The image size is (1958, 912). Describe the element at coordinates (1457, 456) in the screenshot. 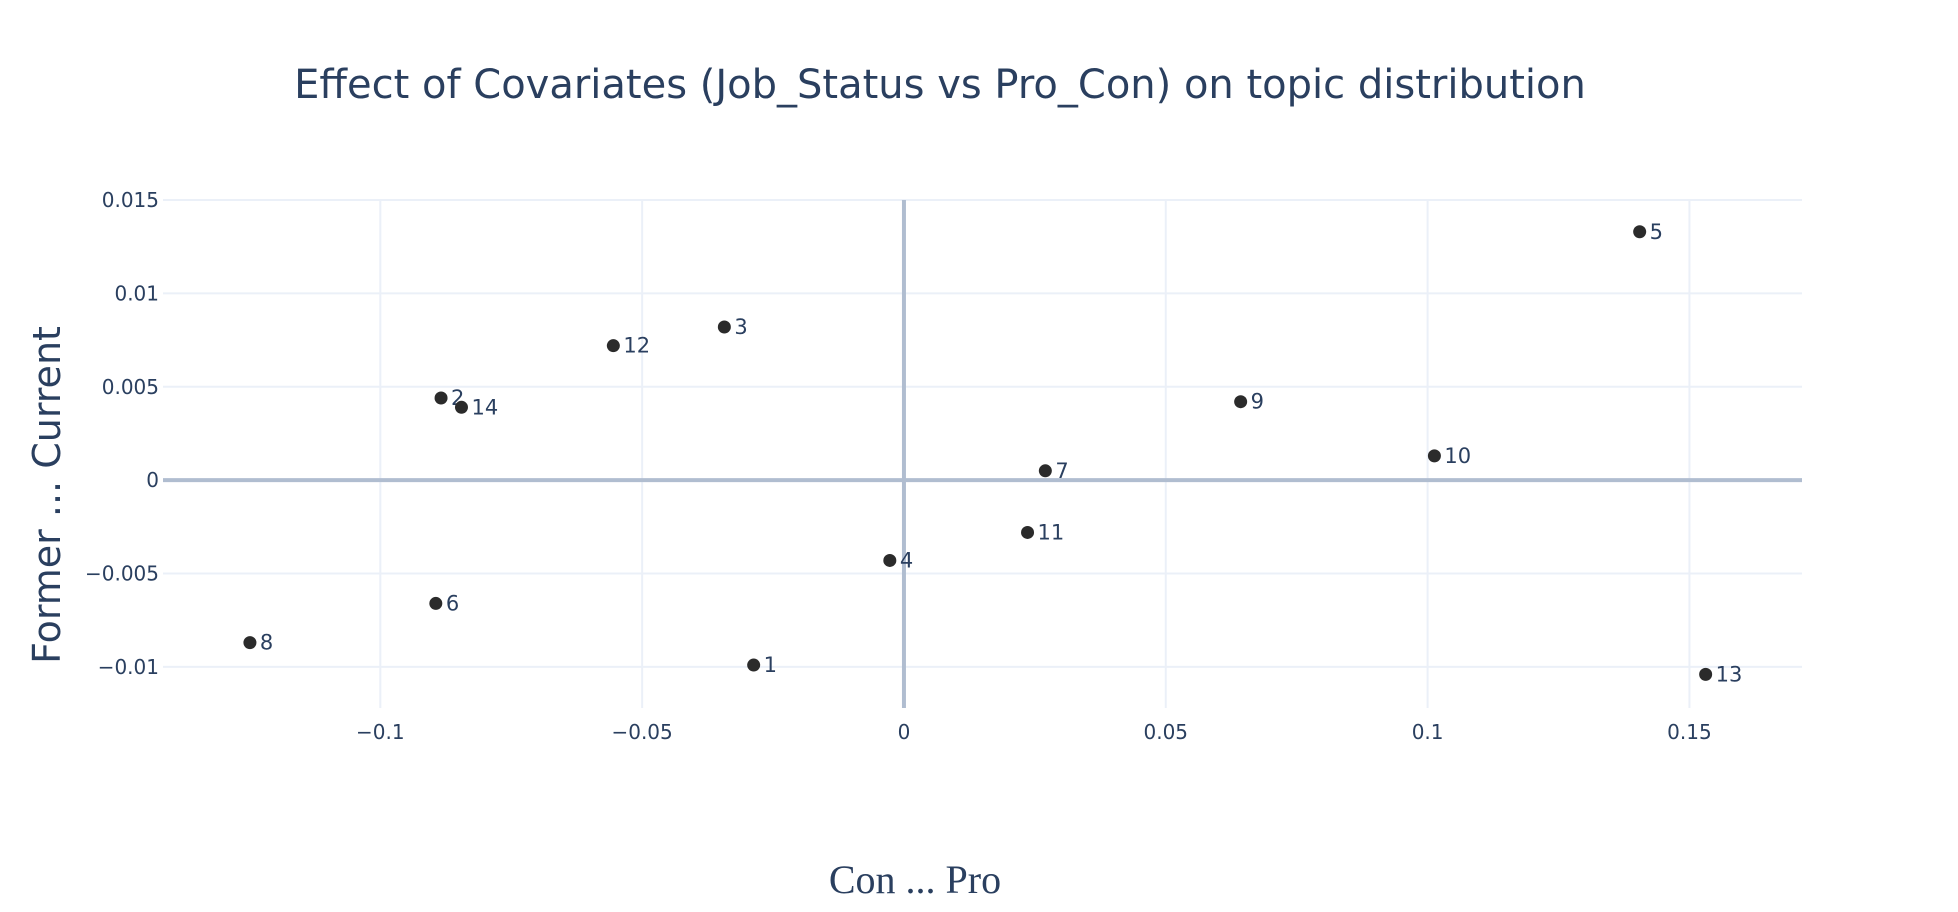

I see `data-point-label: 10` at that location.